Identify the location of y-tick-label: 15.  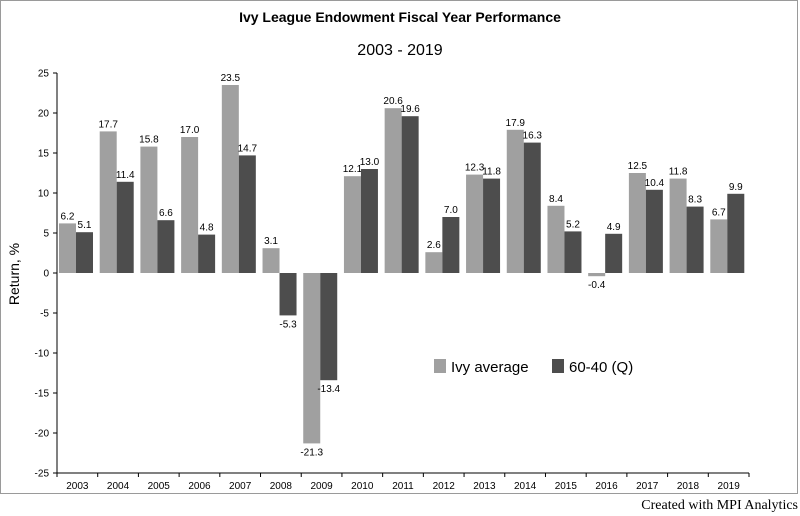
(44, 154).